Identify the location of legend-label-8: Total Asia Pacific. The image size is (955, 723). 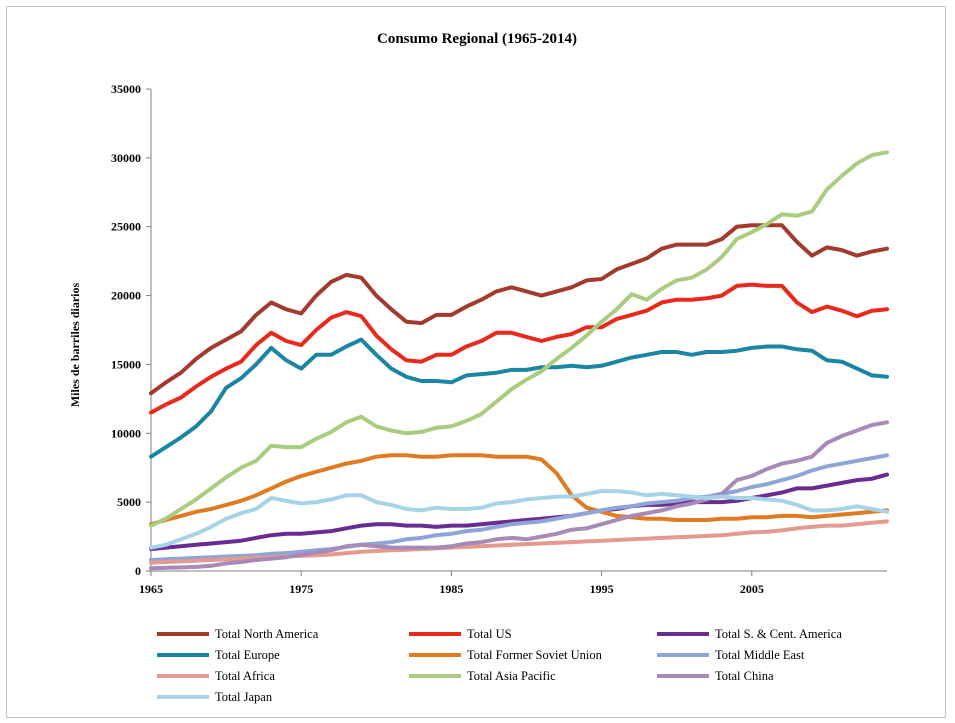
(511, 676).